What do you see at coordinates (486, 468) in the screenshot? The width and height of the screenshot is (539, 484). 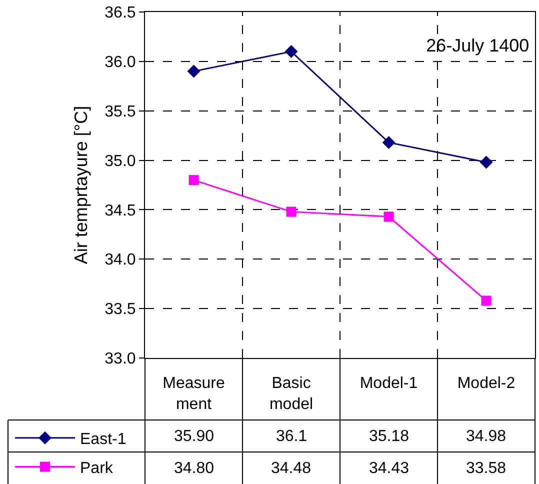 I see `data-label: 33.58` at bounding box center [486, 468].